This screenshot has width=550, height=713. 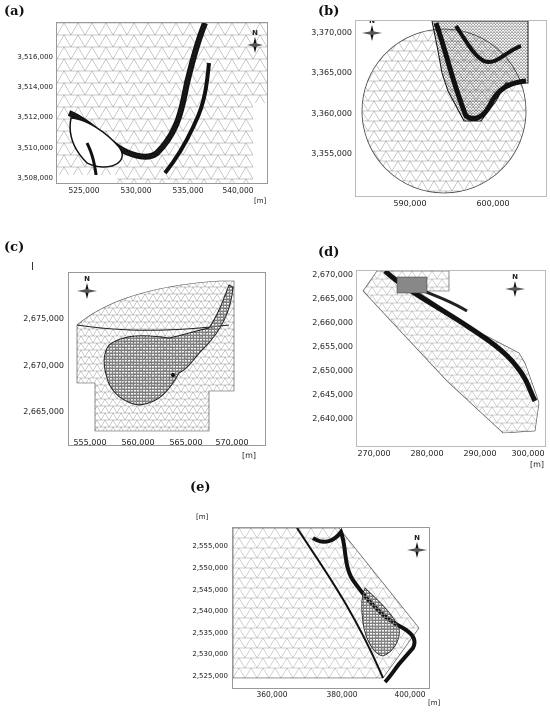 What do you see at coordinates (410, 694) in the screenshot?
I see `x-tick: 400,000` at bounding box center [410, 694].